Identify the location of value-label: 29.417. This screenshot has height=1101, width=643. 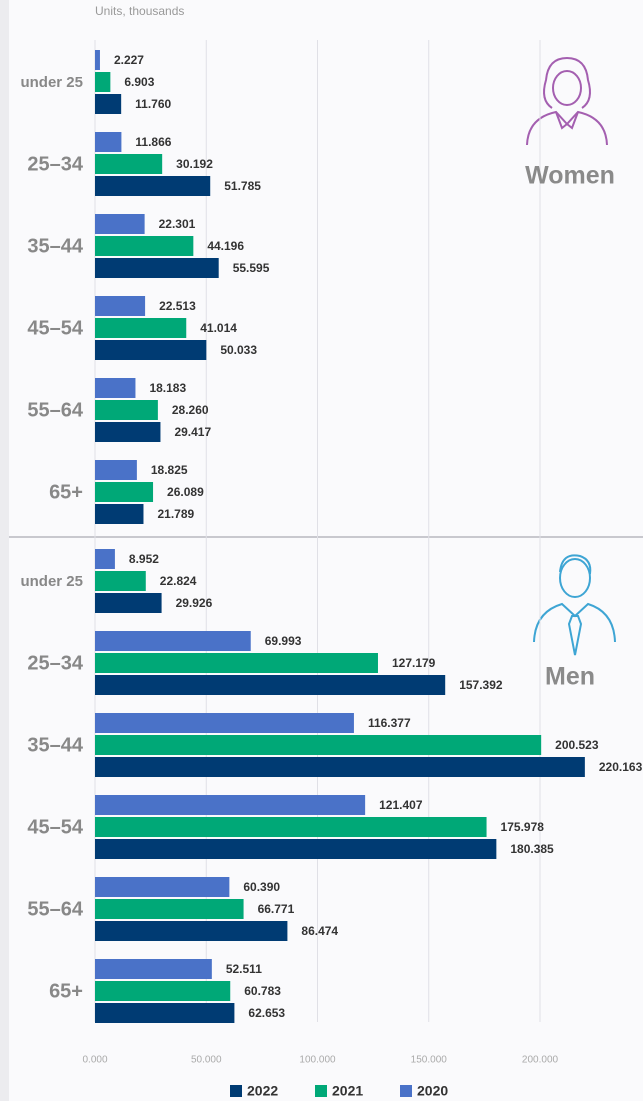
(192, 432).